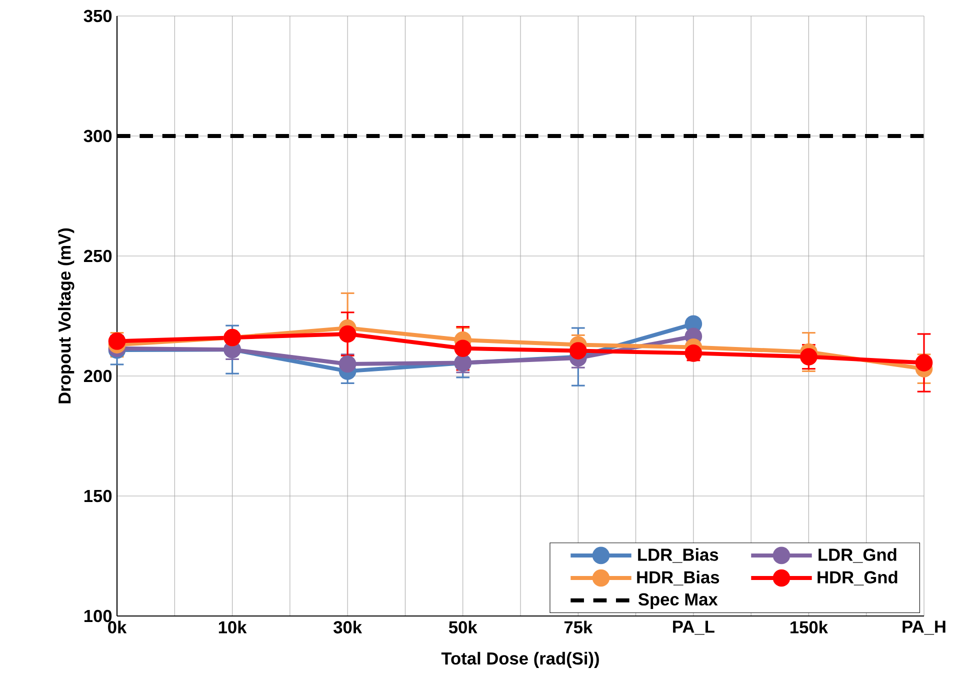  Describe the element at coordinates (693, 627) in the screenshot. I see `x-tick-label: PA_L` at that location.